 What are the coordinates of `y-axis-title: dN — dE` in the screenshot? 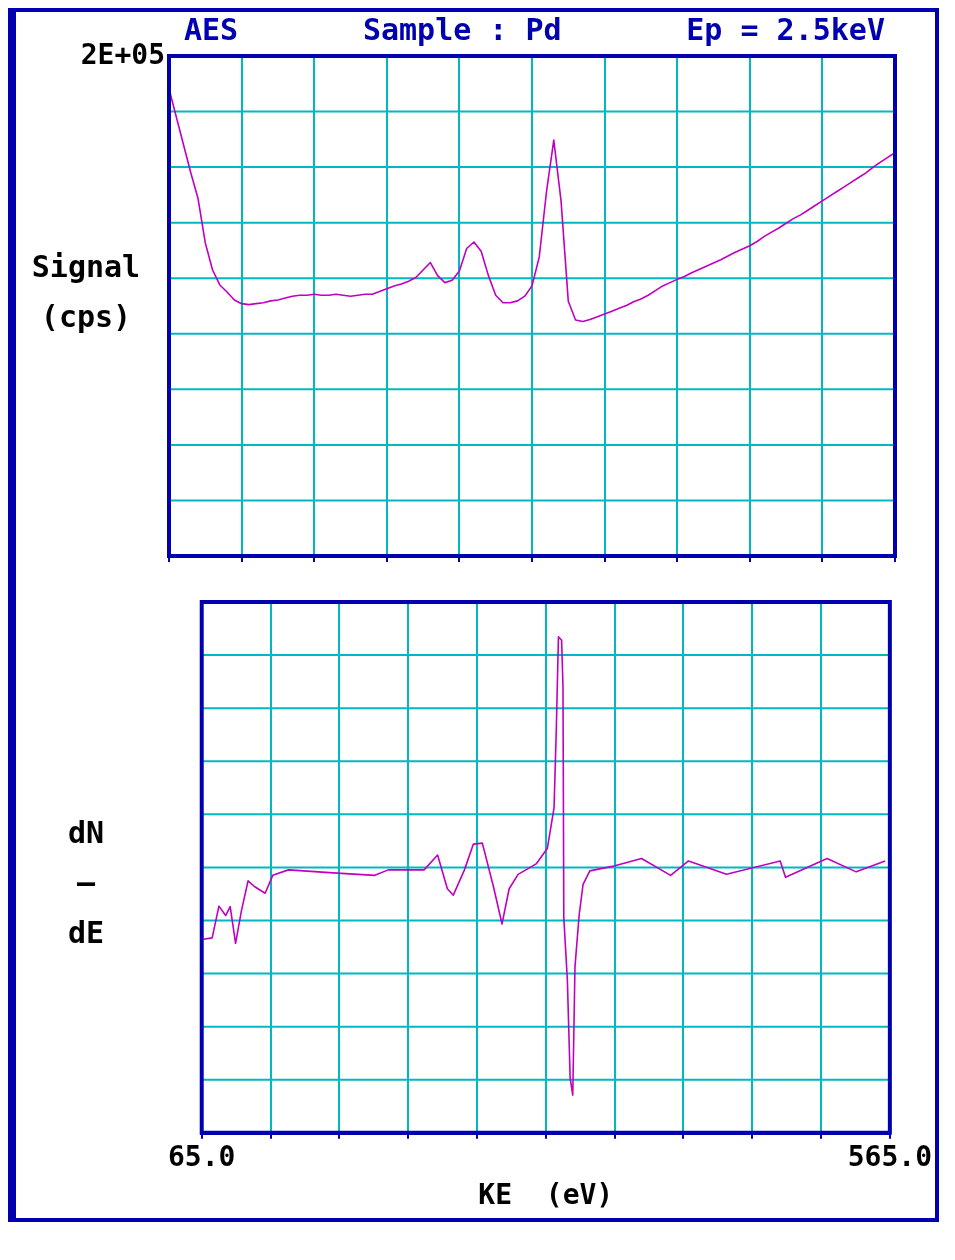 It's located at (86, 883).